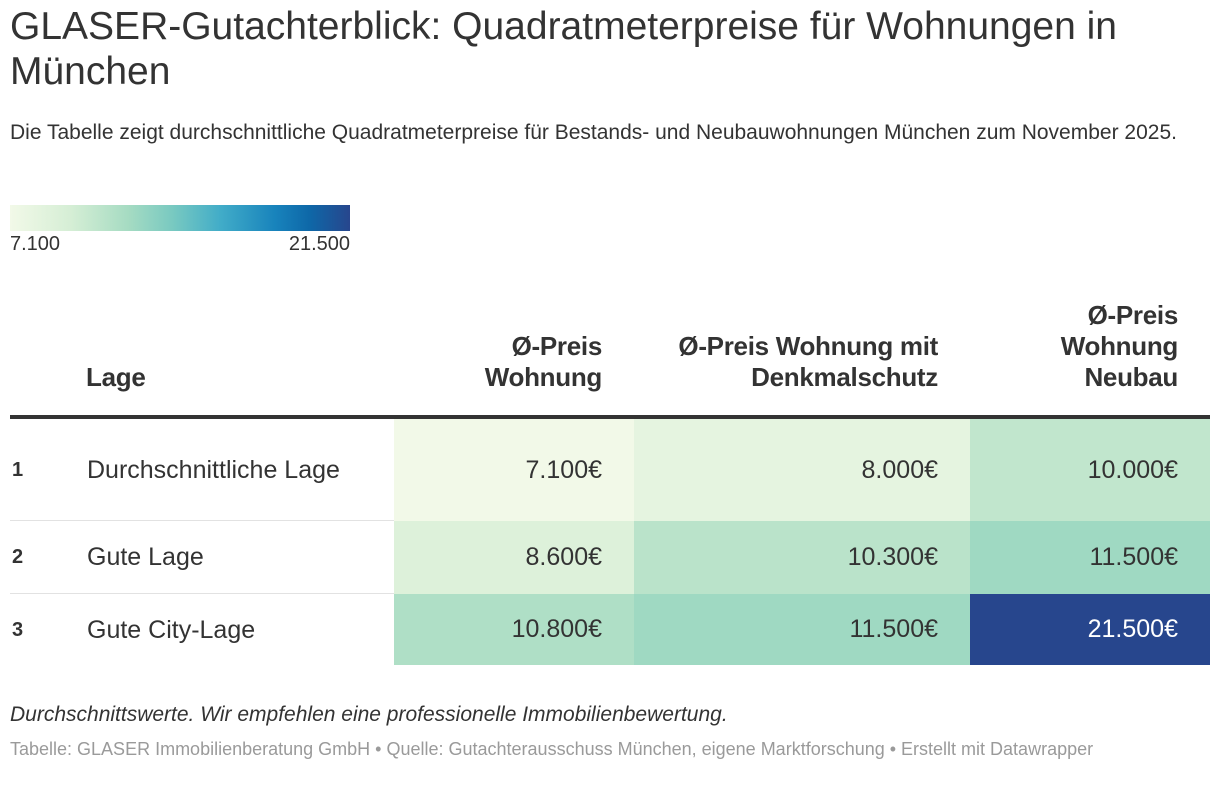 This screenshot has height=796, width=1220. Describe the element at coordinates (514, 557) in the screenshot. I see `value-cell: 8.600€` at that location.